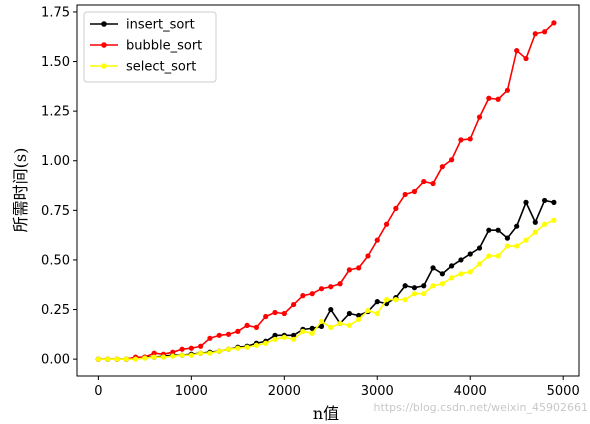 This screenshot has height=424, width=590. Describe the element at coordinates (98, 391) in the screenshot. I see `x-tick-label: 0` at that location.